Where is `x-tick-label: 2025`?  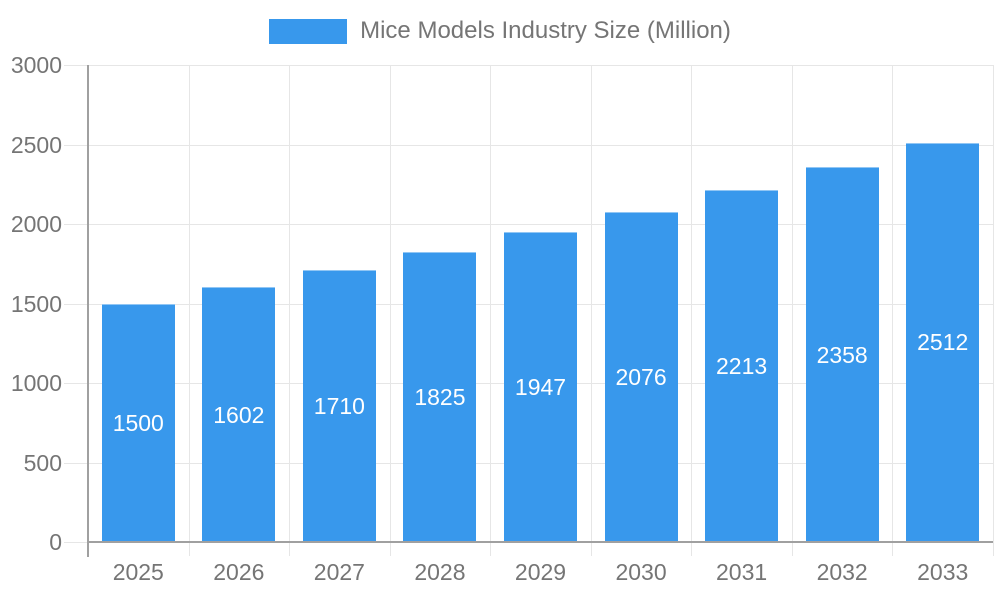
x-tick-label: 2025 is located at coordinates (138, 572).